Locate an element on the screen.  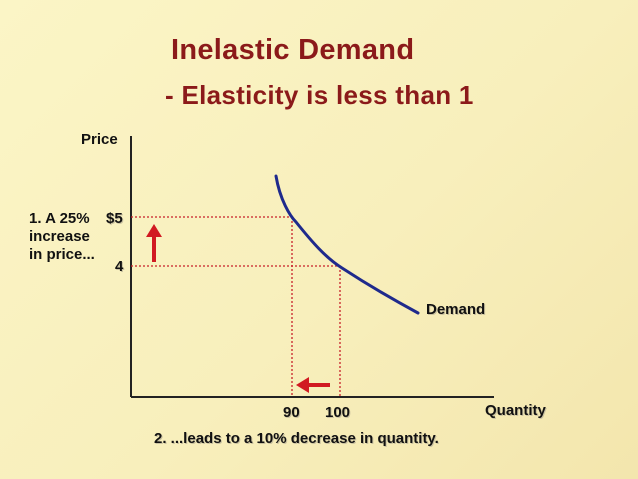
y-axis-label: Price is located at coordinates (99, 139).